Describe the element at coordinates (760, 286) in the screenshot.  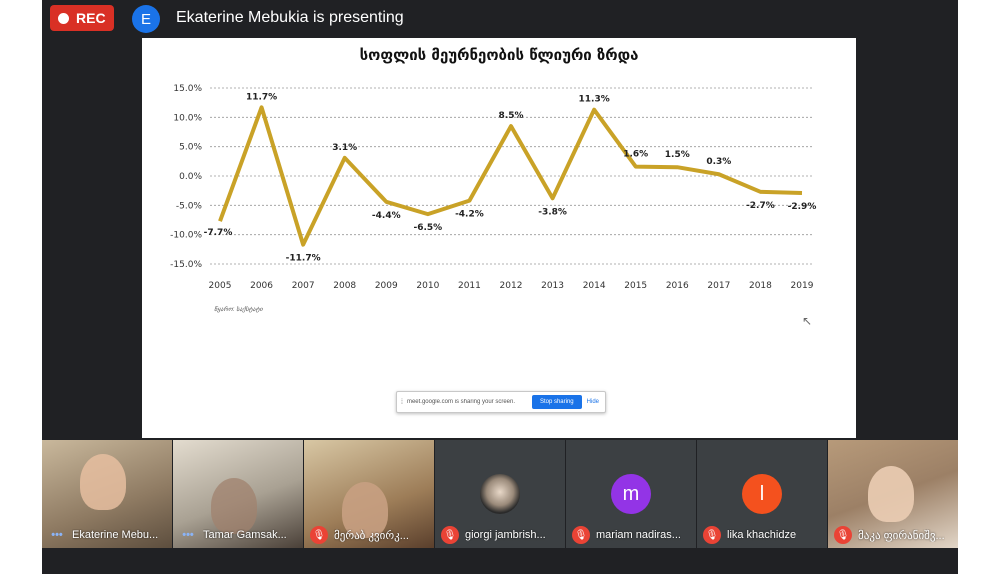
I see `x-tick-label: 2018` at that location.